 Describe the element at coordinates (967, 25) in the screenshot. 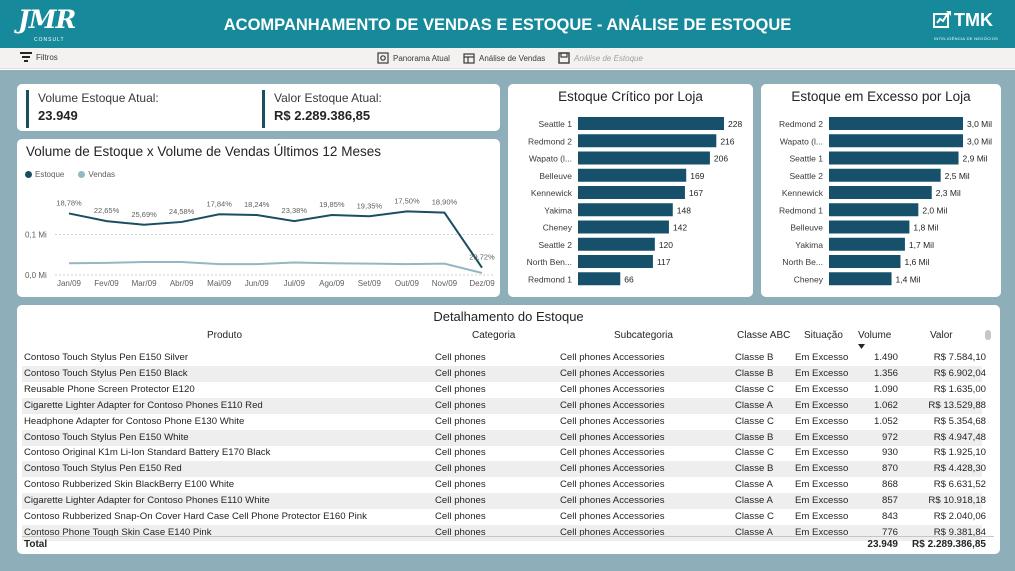

I see `tmk-logo: TMK INTELIGÊNCIA DE NEGÓCIOS` at that location.